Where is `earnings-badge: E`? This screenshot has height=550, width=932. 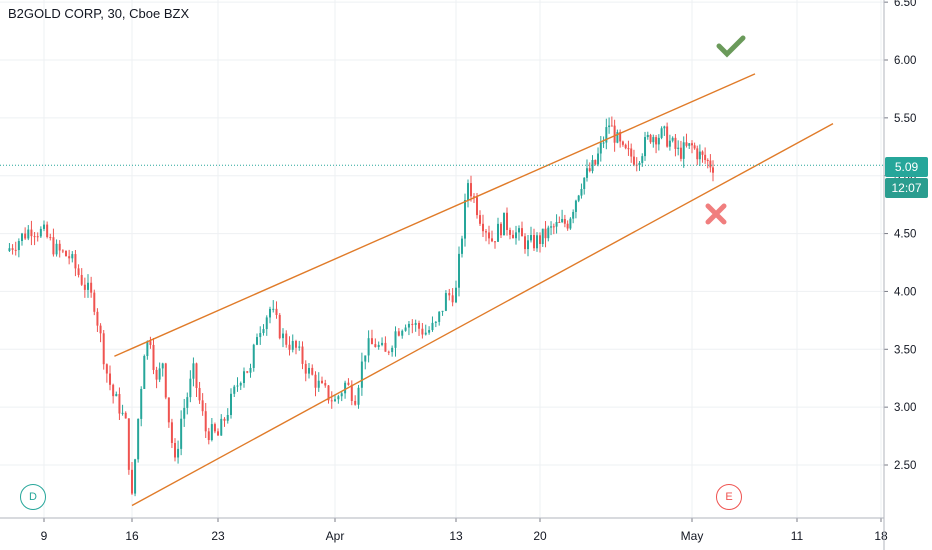
earnings-badge: E is located at coordinates (729, 497).